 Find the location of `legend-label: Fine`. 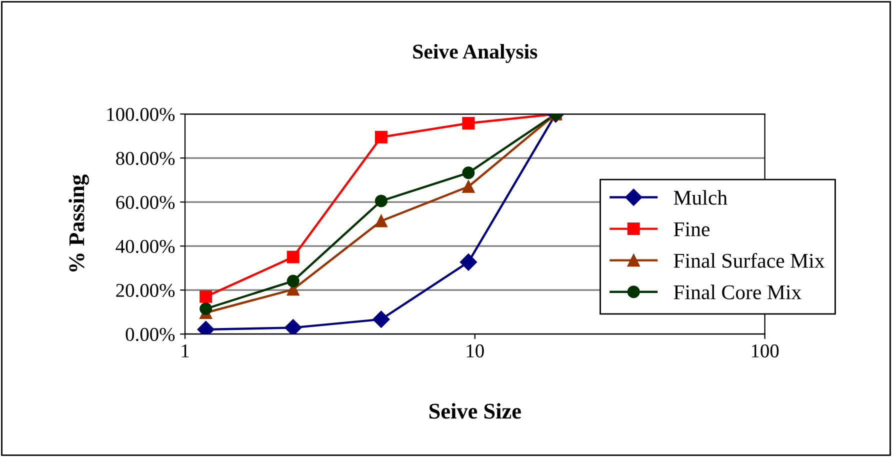

legend-label: Fine is located at coordinates (692, 229).